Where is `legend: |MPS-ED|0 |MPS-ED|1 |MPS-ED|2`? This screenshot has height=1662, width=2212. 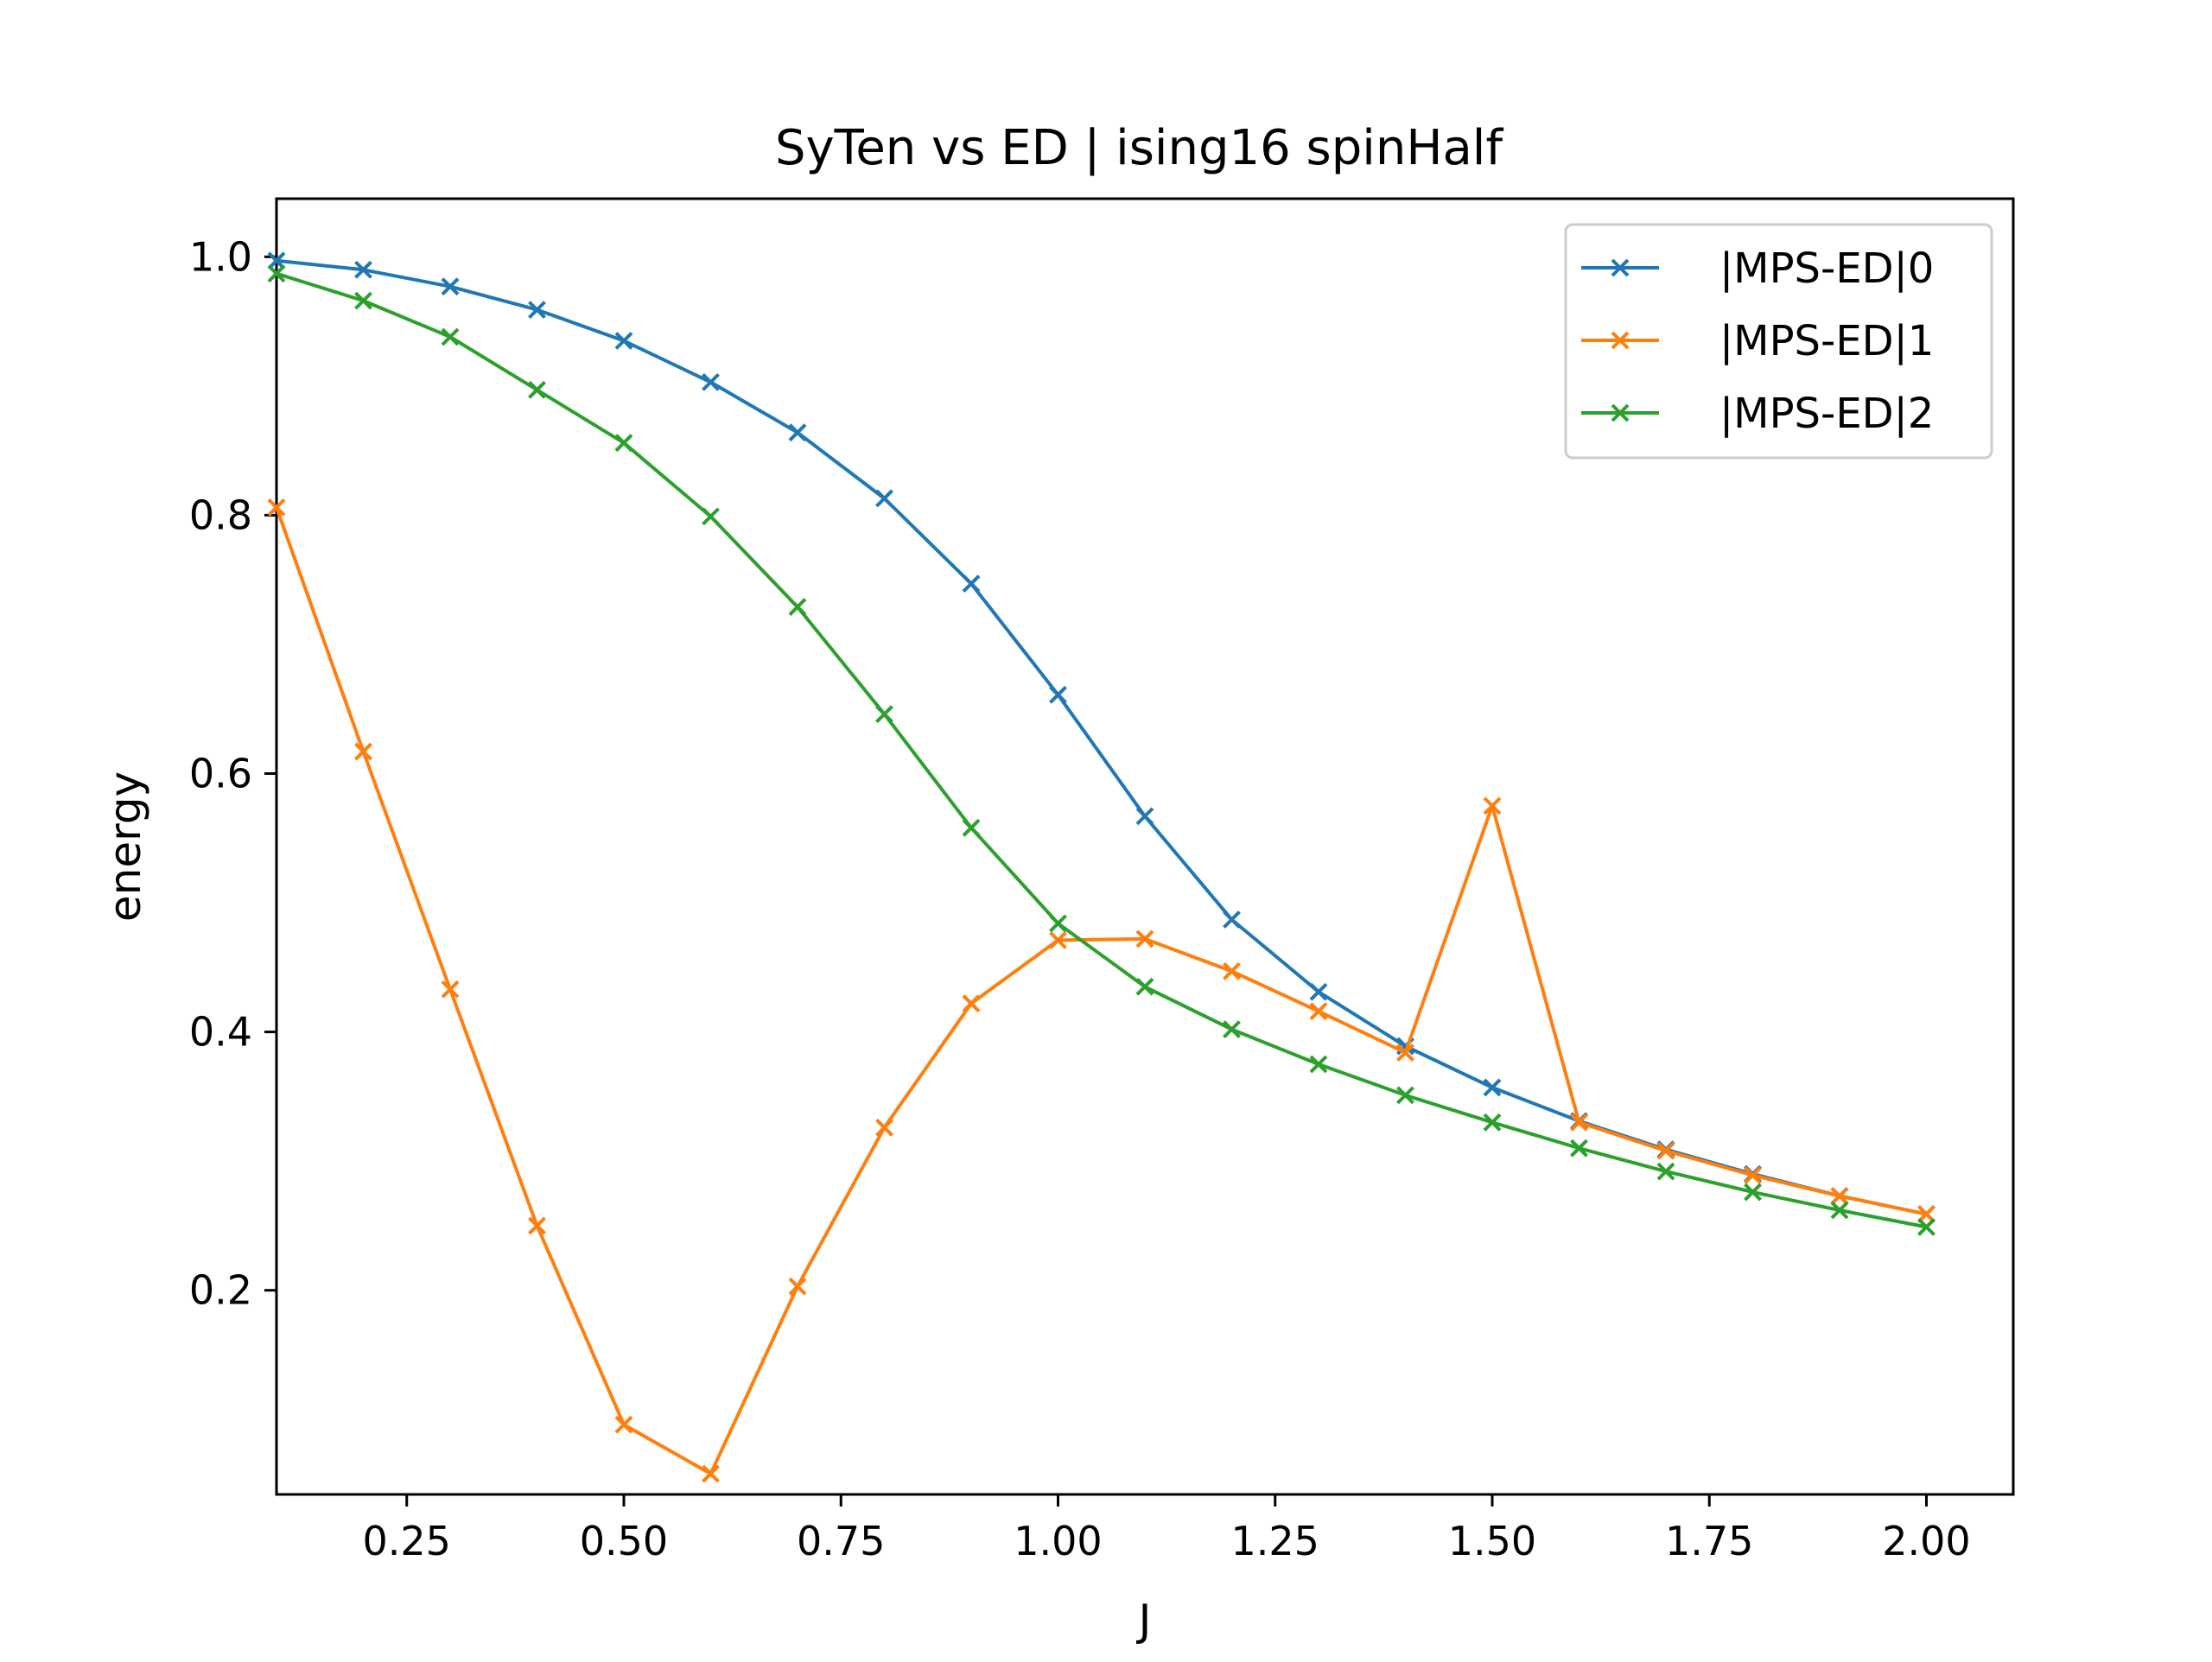
legend: |MPS-ED|0 |MPS-ED|1 |MPS-ED|2 is located at coordinates (1778, 341).